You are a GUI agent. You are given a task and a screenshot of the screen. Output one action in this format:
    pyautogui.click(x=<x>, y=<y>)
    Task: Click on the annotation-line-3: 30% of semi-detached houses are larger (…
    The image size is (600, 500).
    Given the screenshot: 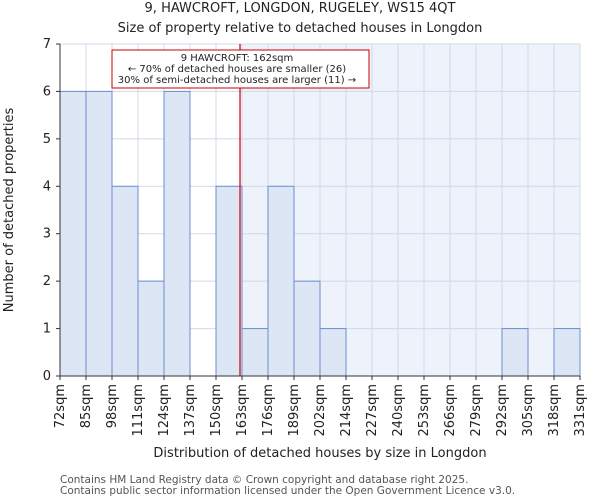 What is the action you would take?
    pyautogui.click(x=237, y=80)
    